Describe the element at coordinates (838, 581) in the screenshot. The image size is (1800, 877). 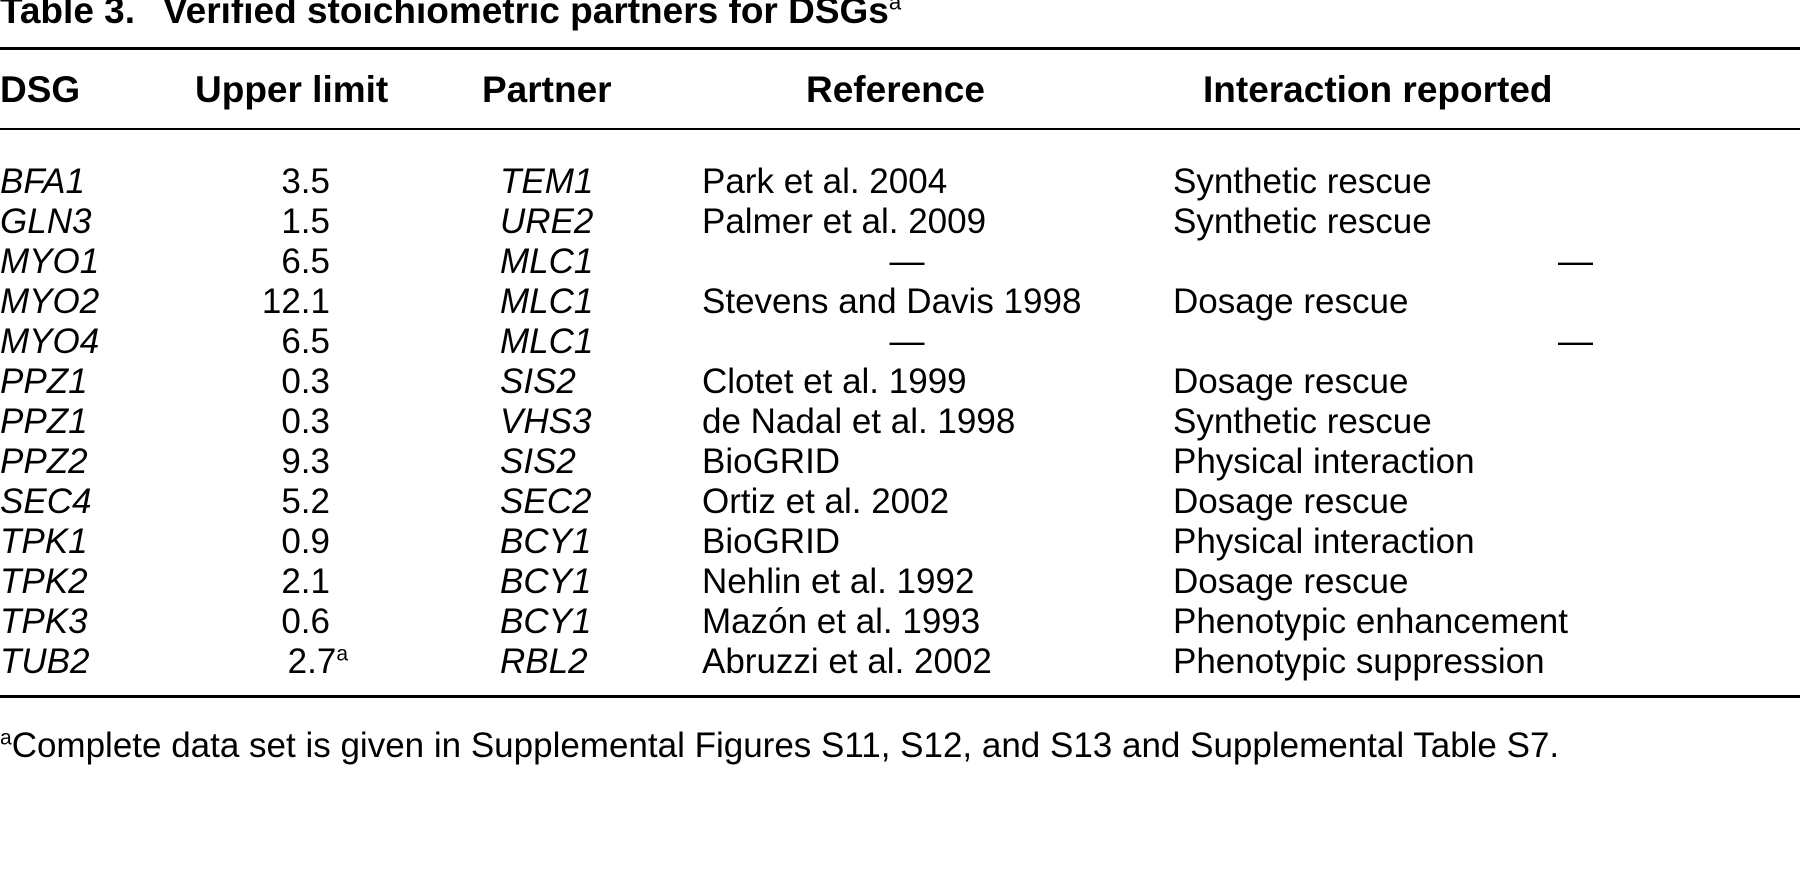
I see `reference-cell: Nehlin et al. 1992` at that location.